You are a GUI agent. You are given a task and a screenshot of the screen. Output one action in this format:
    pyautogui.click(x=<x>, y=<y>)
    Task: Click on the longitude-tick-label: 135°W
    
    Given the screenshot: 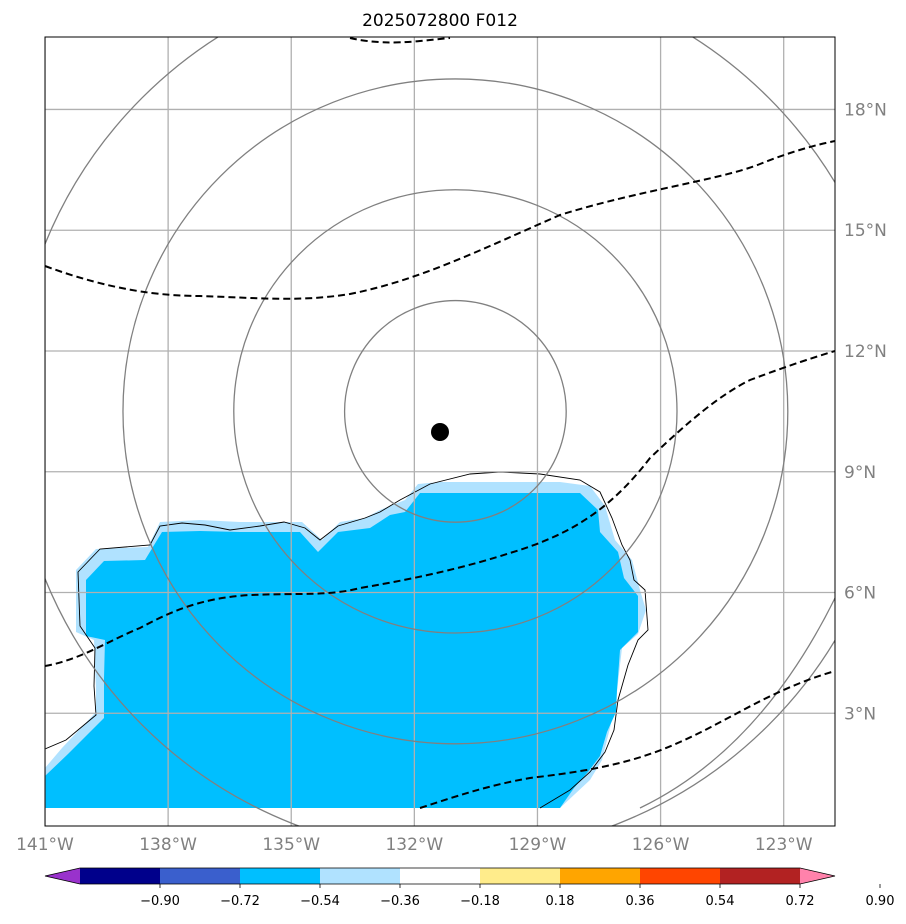 What is the action you would take?
    pyautogui.click(x=291, y=845)
    